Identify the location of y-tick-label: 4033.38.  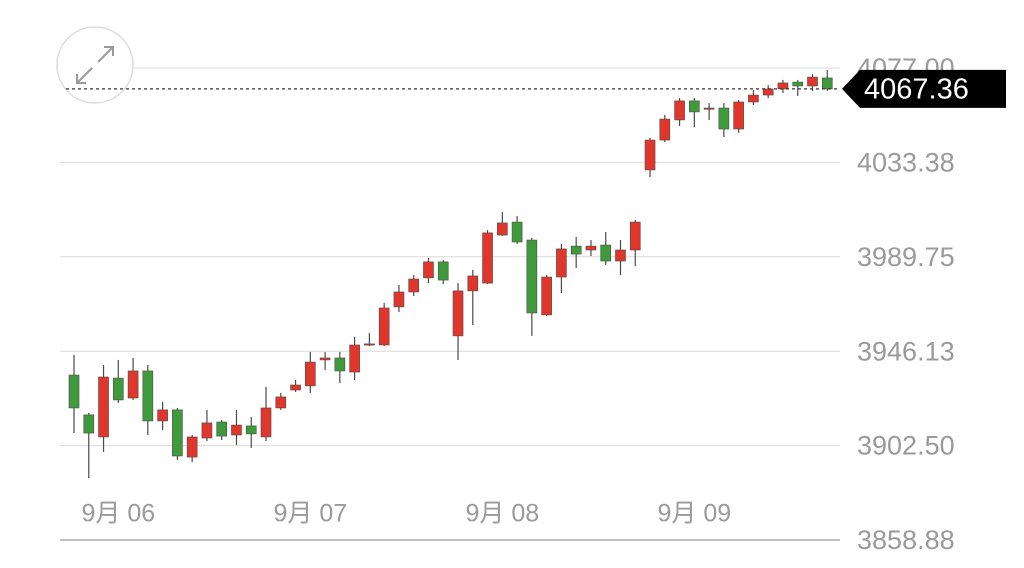
(906, 163).